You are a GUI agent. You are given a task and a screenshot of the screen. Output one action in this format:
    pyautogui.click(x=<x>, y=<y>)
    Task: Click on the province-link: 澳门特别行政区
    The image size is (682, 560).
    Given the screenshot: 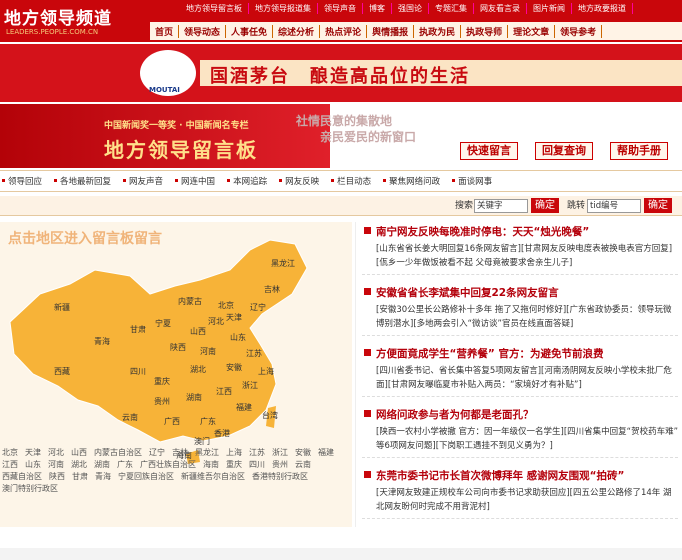 What is the action you would take?
    pyautogui.click(x=30, y=488)
    